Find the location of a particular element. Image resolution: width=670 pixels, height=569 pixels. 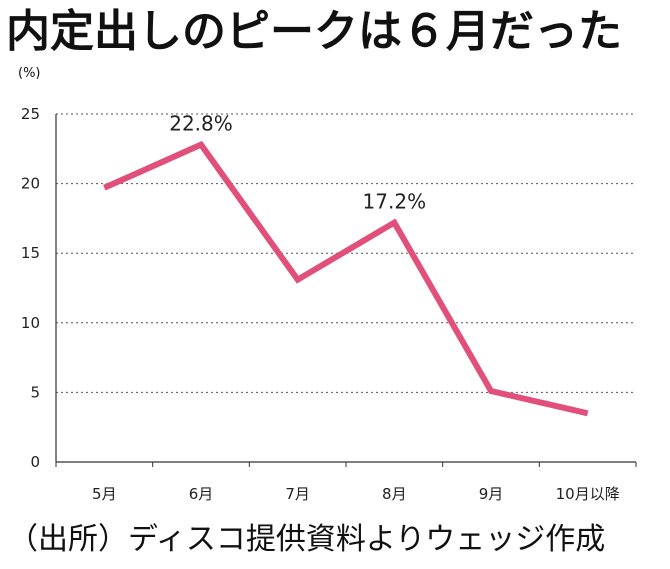

y-tick-label: 5 is located at coordinates (35, 392).